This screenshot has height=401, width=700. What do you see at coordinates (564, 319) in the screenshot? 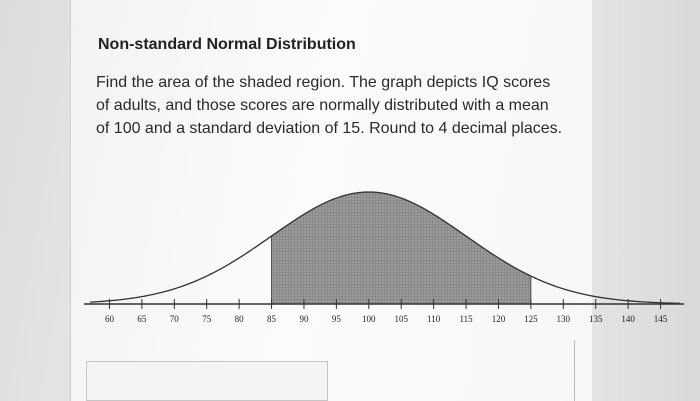
I see `tick-label: 130` at bounding box center [564, 319].